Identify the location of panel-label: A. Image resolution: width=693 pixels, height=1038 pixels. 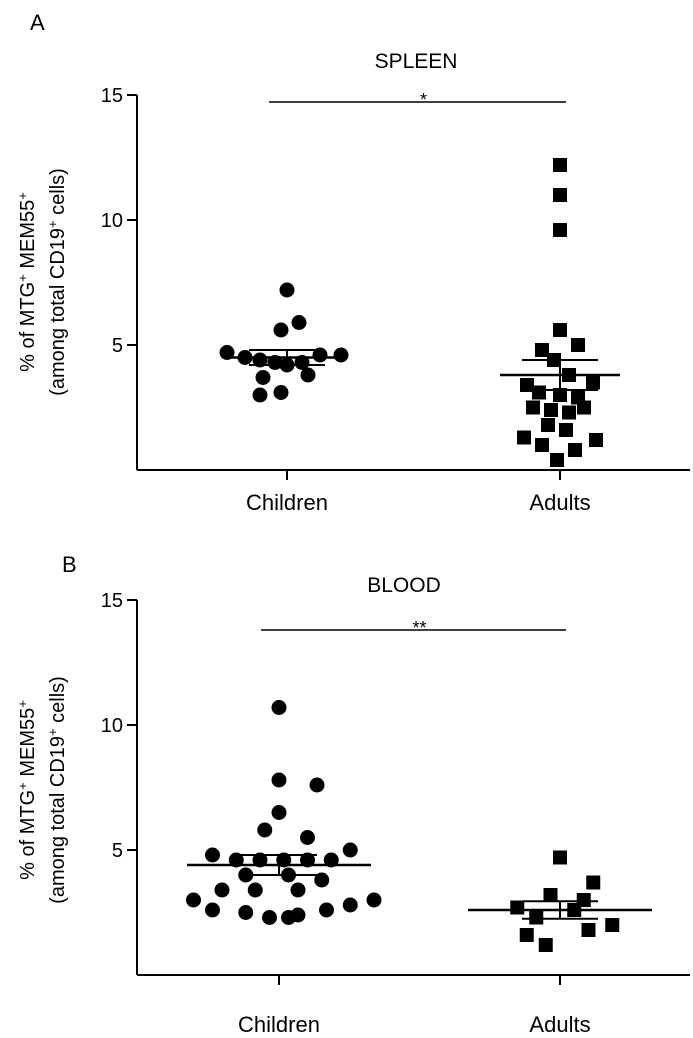
(37, 22).